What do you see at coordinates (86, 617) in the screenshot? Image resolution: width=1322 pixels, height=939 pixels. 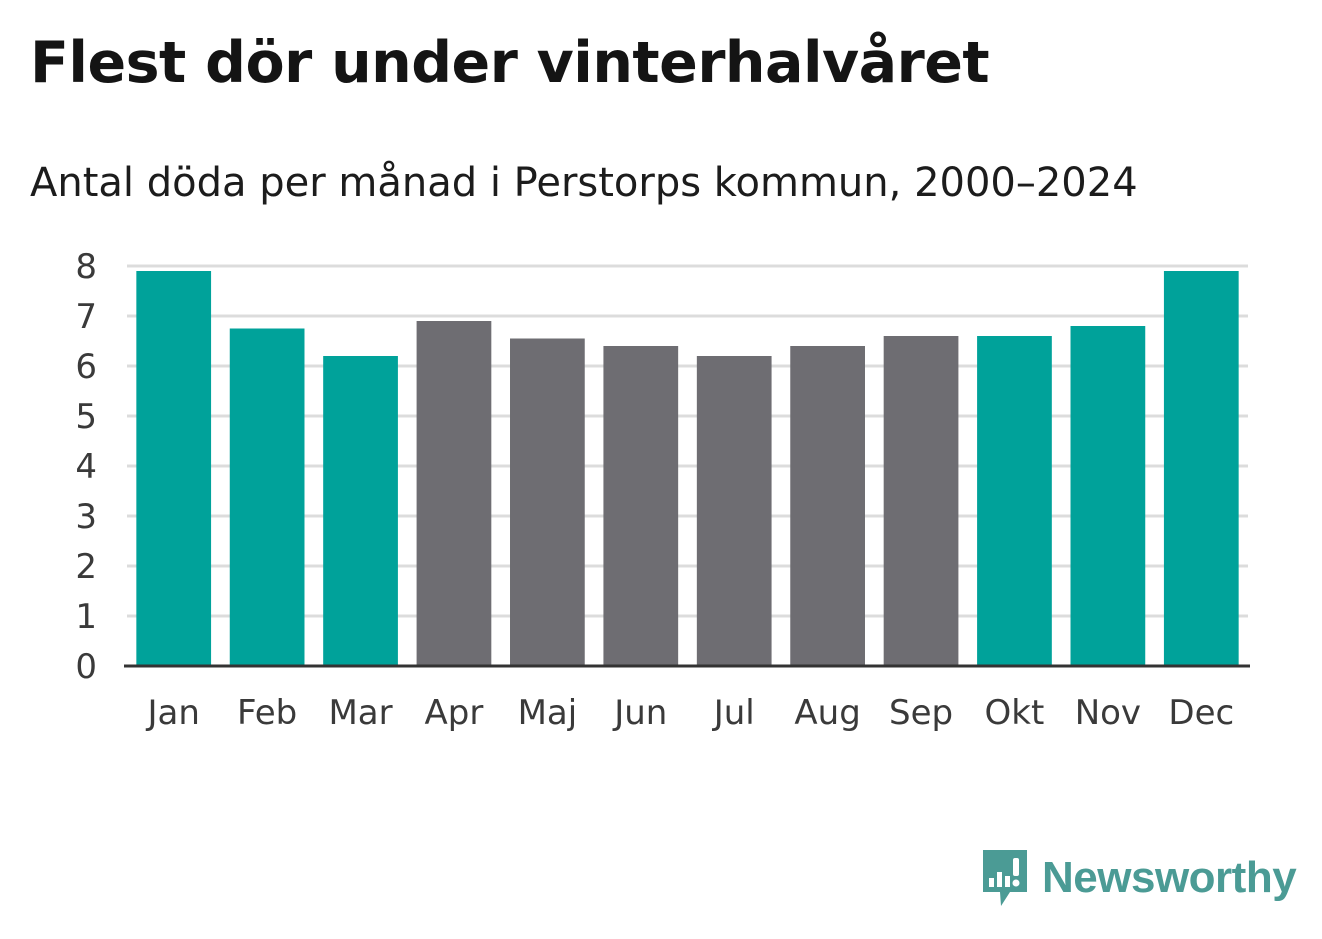 I see `y-tick-label: 1` at bounding box center [86, 617].